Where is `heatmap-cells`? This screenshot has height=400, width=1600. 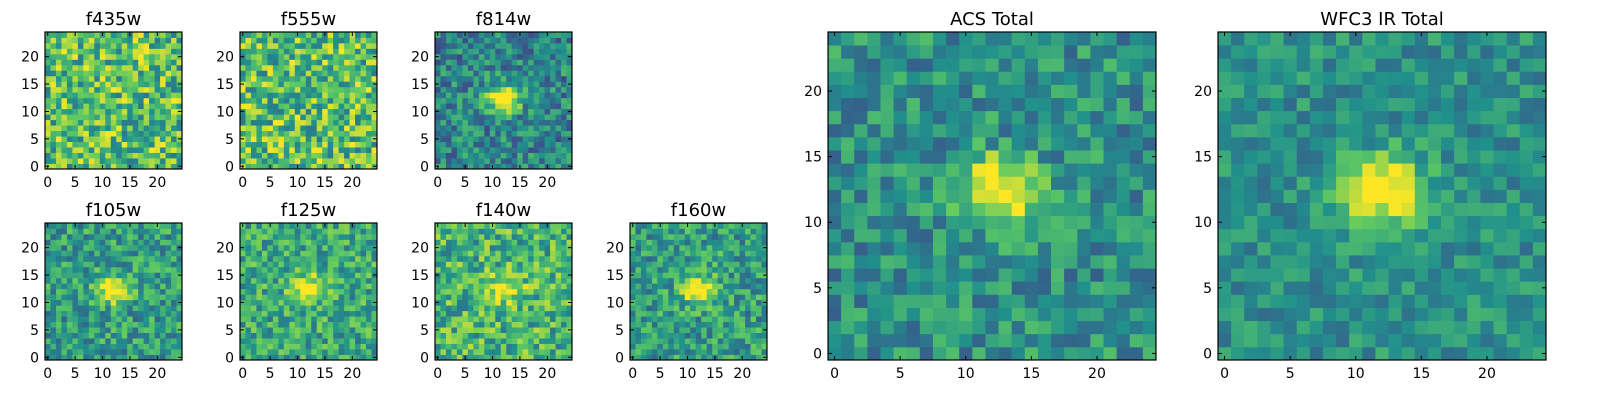
heatmap-cells is located at coordinates (504, 101).